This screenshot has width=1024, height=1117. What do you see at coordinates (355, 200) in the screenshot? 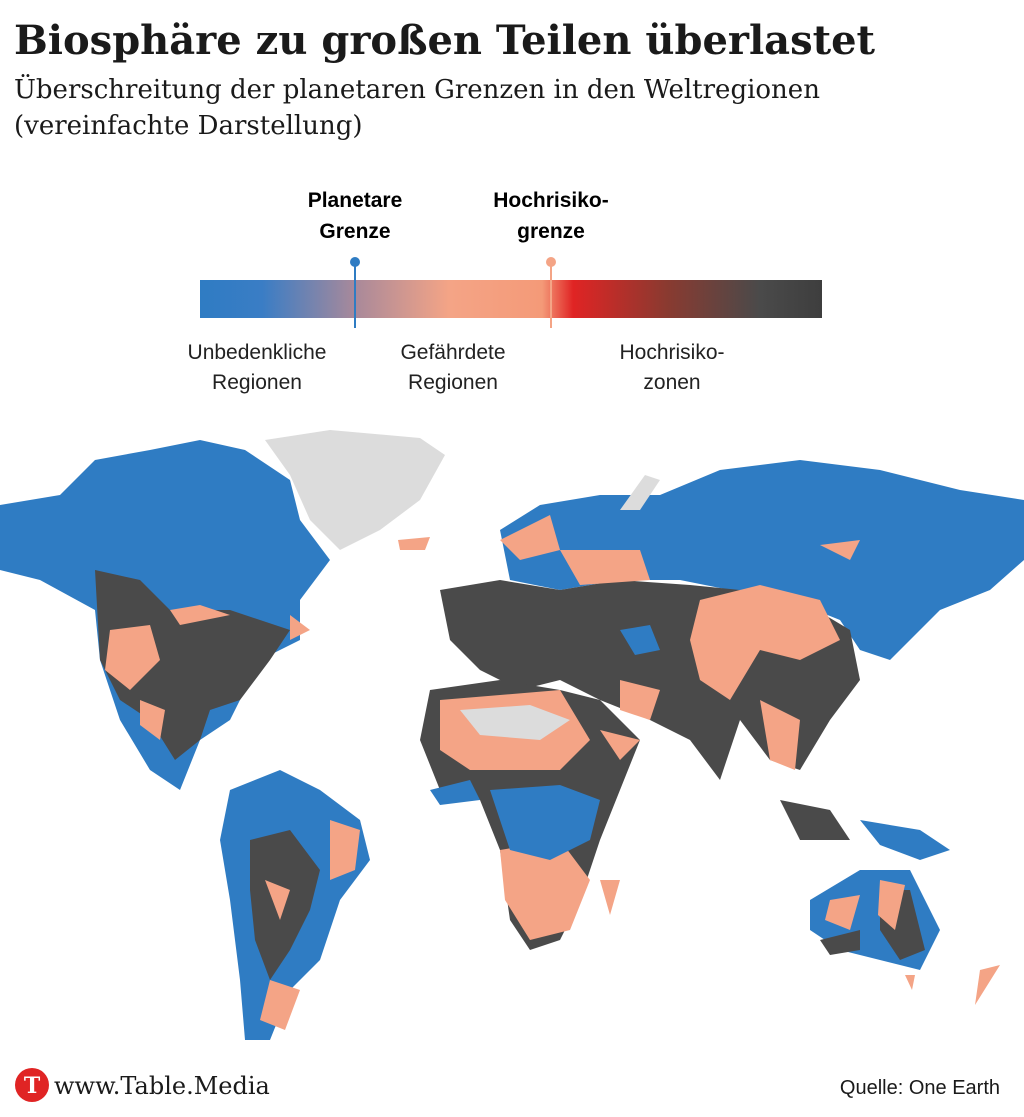
I see `marker-label: Planetare` at bounding box center [355, 200].